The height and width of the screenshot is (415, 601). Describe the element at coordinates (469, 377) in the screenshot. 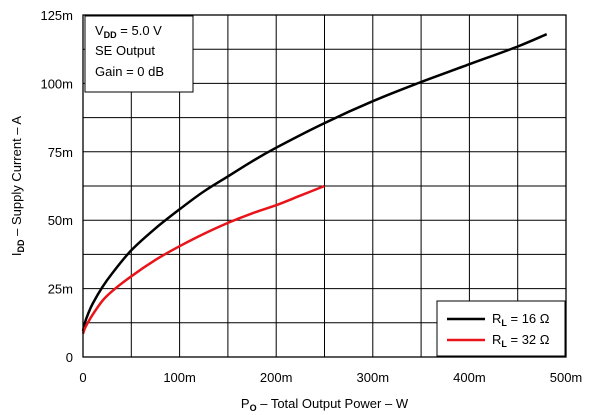

I see `x-tick-label: 400m` at that location.